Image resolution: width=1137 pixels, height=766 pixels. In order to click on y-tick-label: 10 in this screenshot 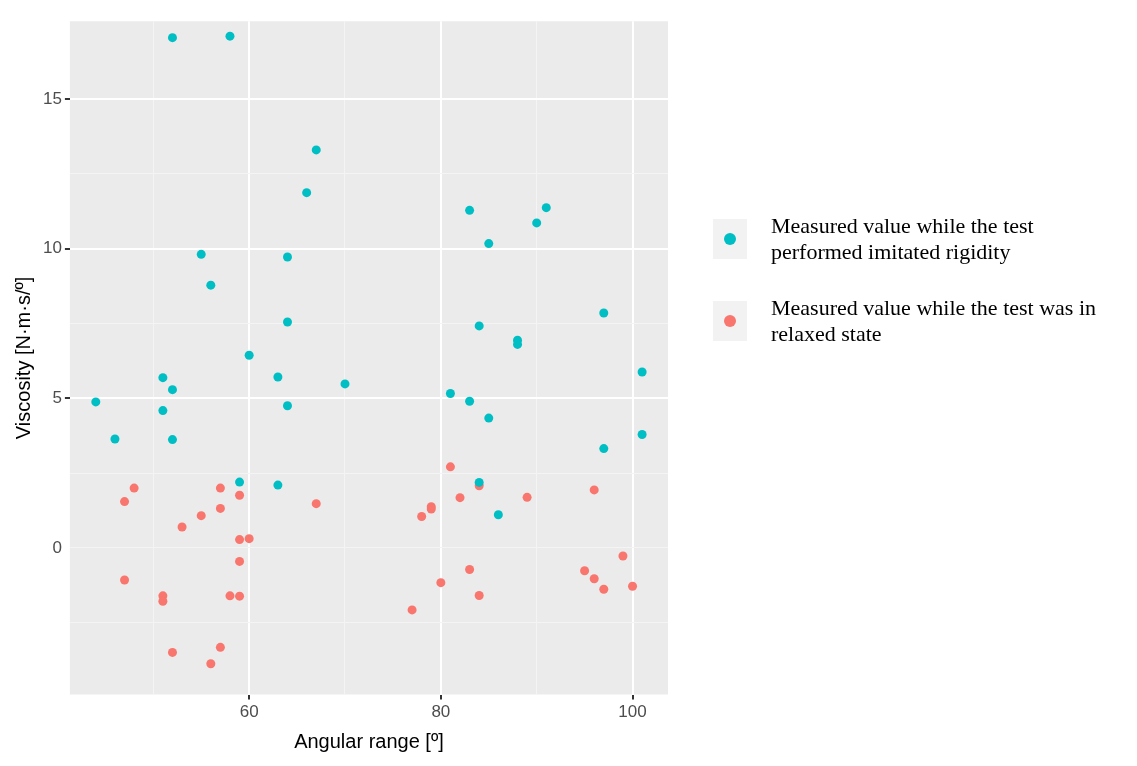, I will do `click(52, 248)`.